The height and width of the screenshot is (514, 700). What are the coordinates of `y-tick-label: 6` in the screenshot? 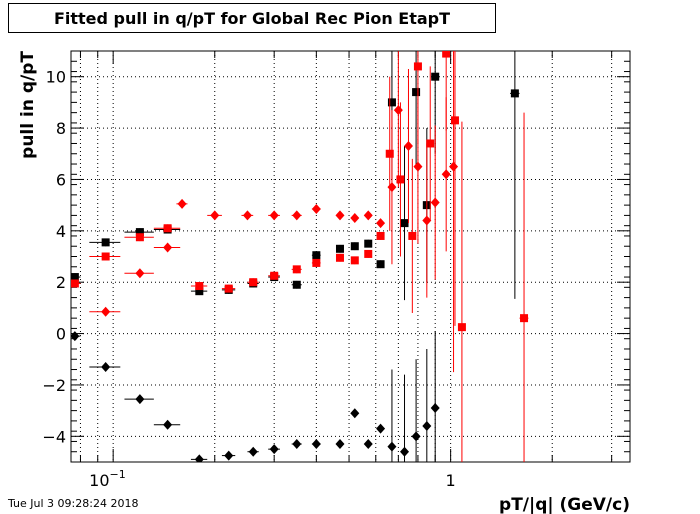 It's located at (61, 179).